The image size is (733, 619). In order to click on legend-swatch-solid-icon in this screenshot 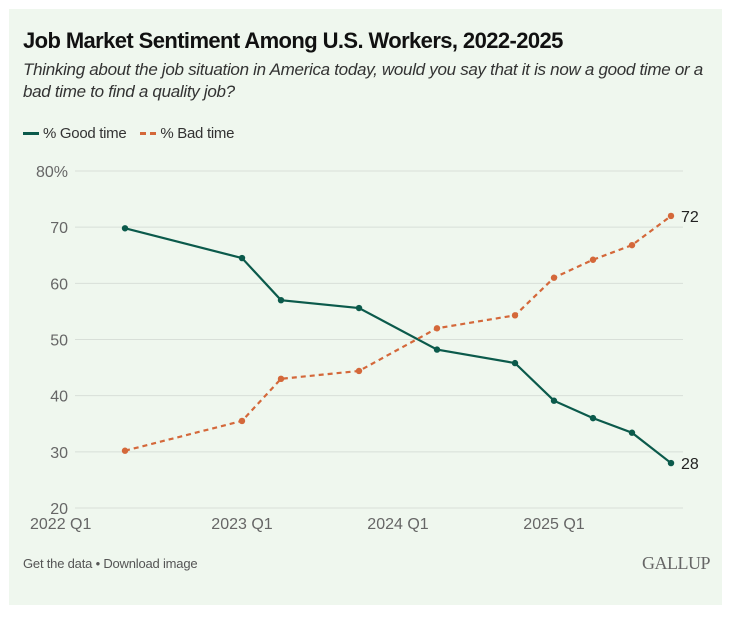, I will do `click(31, 133)`.